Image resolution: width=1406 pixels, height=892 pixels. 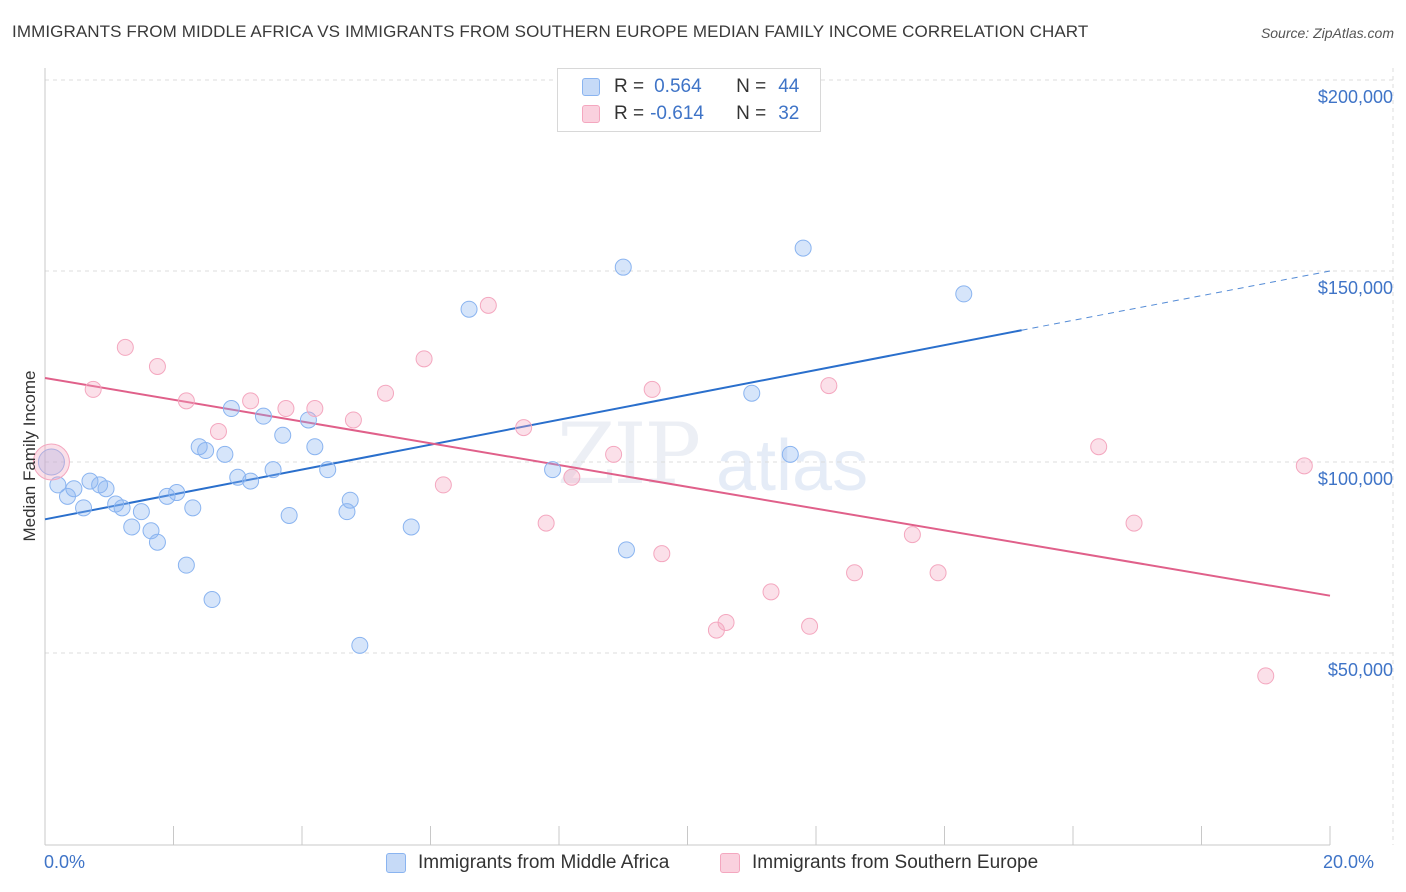 I want to click on legend-label-middle-africa: Immigrants from Middle Africa, so click(x=544, y=862).